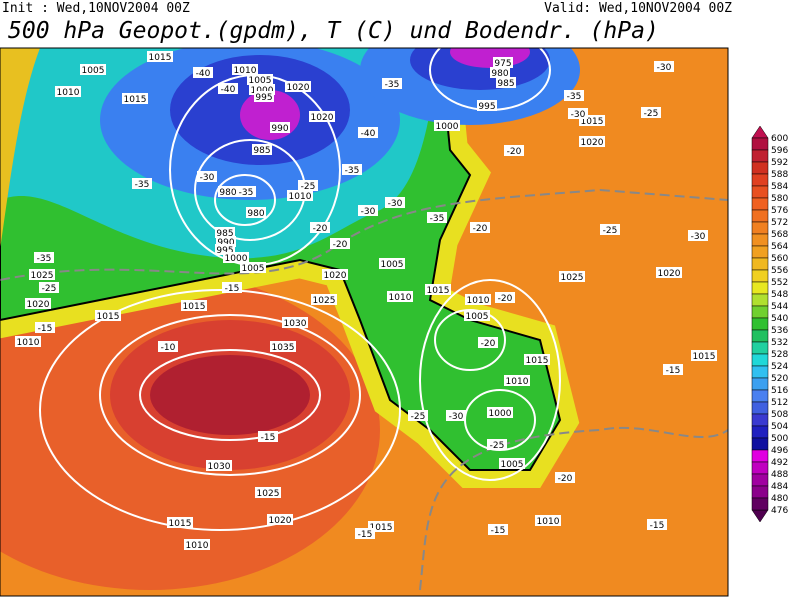 The image size is (790, 598). What do you see at coordinates (779, 199) in the screenshot?
I see `colorbar-label: 580` at bounding box center [779, 199].